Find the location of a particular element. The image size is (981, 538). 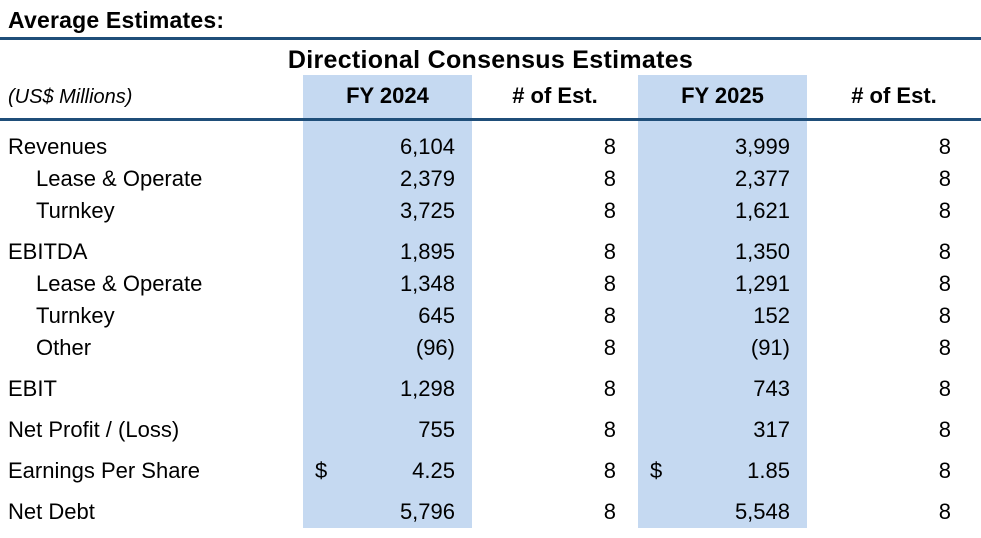

fy2024-value-cell: (96) is located at coordinates (387, 348).